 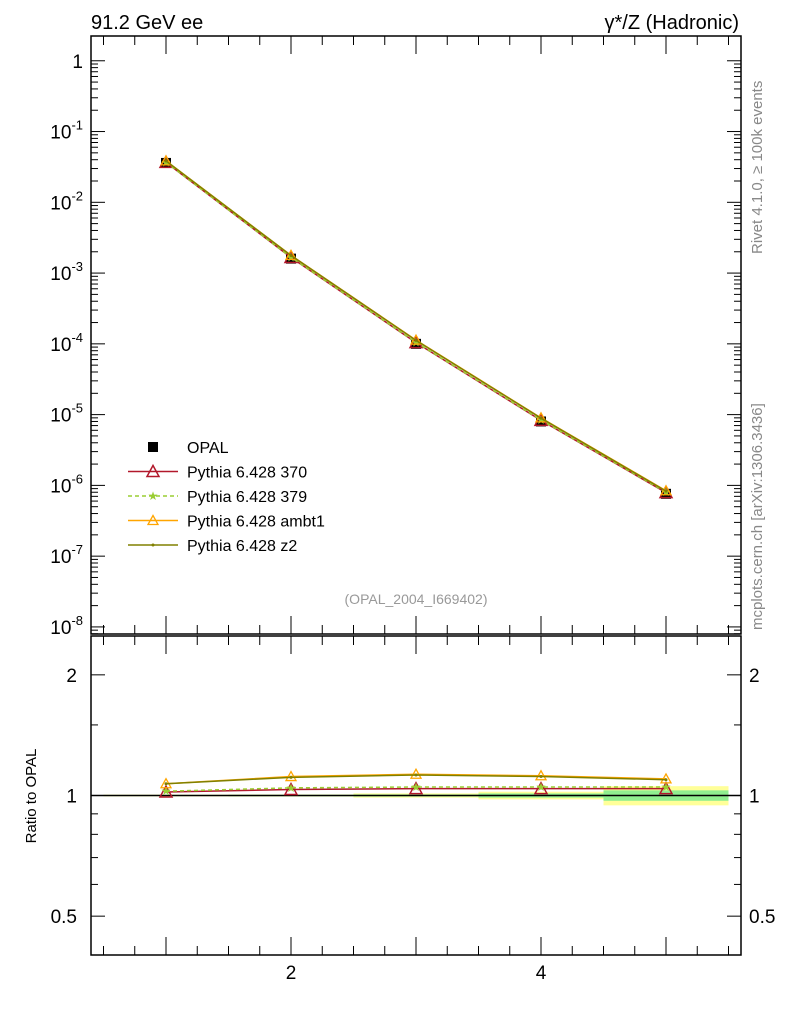 What do you see at coordinates (71, 676) in the screenshot?
I see `ratio-y-tick-label: 2` at bounding box center [71, 676].